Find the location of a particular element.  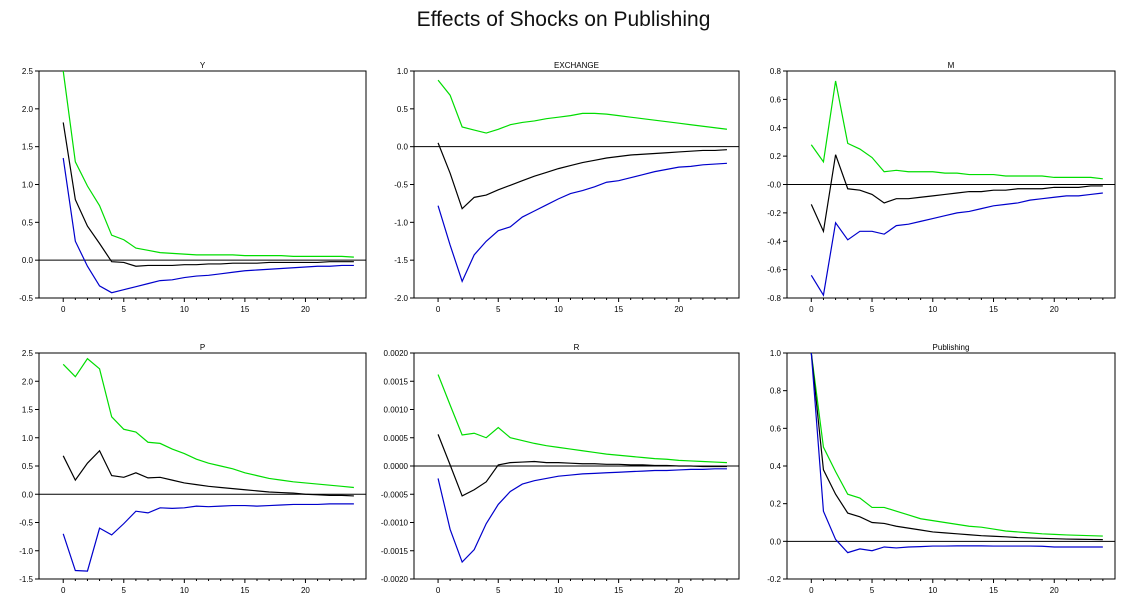

chart-panel-1: Y -0.5 0.0 0.5 1.0 1.5 2.0 2.5 0 5 10 15 20 is located at coordinates (192, 187).